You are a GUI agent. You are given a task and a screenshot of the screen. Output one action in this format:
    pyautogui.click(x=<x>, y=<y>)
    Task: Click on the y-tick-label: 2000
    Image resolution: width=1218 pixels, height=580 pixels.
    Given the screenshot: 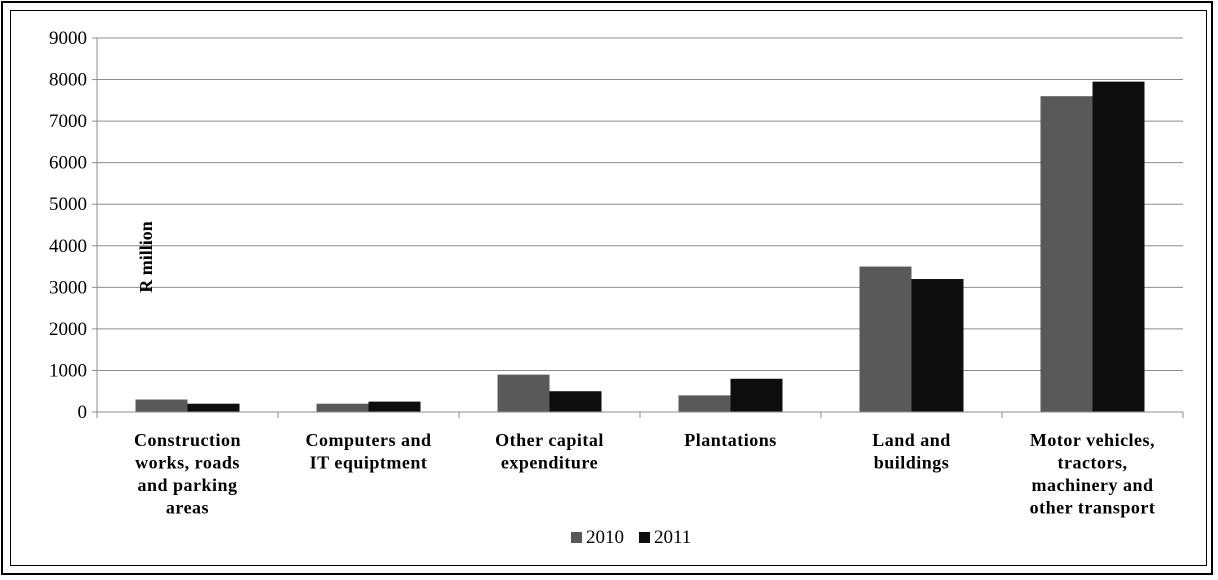 What is the action you would take?
    pyautogui.click(x=68, y=329)
    